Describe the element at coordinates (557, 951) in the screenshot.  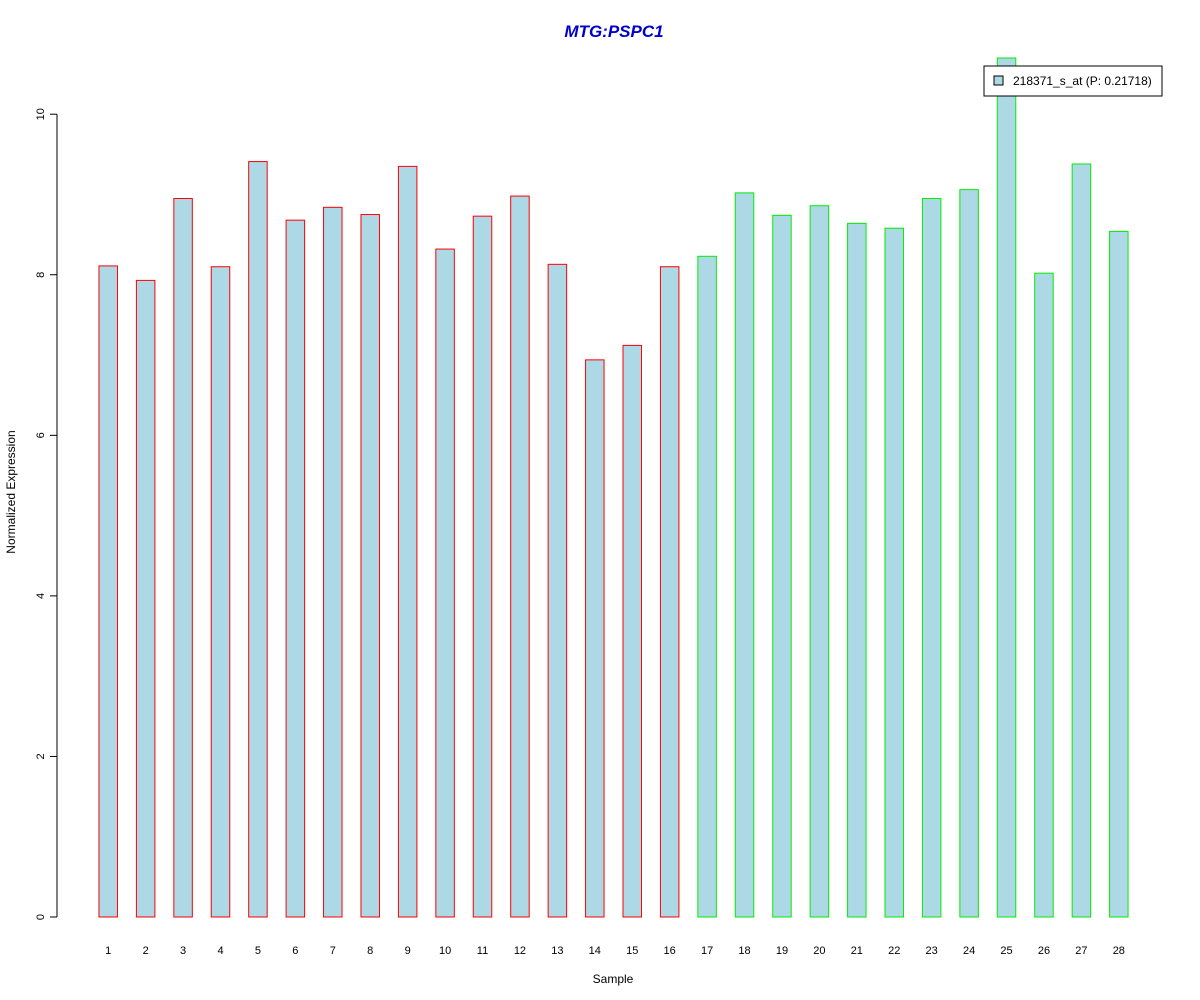
I see `x-tick-label: 13` at that location.